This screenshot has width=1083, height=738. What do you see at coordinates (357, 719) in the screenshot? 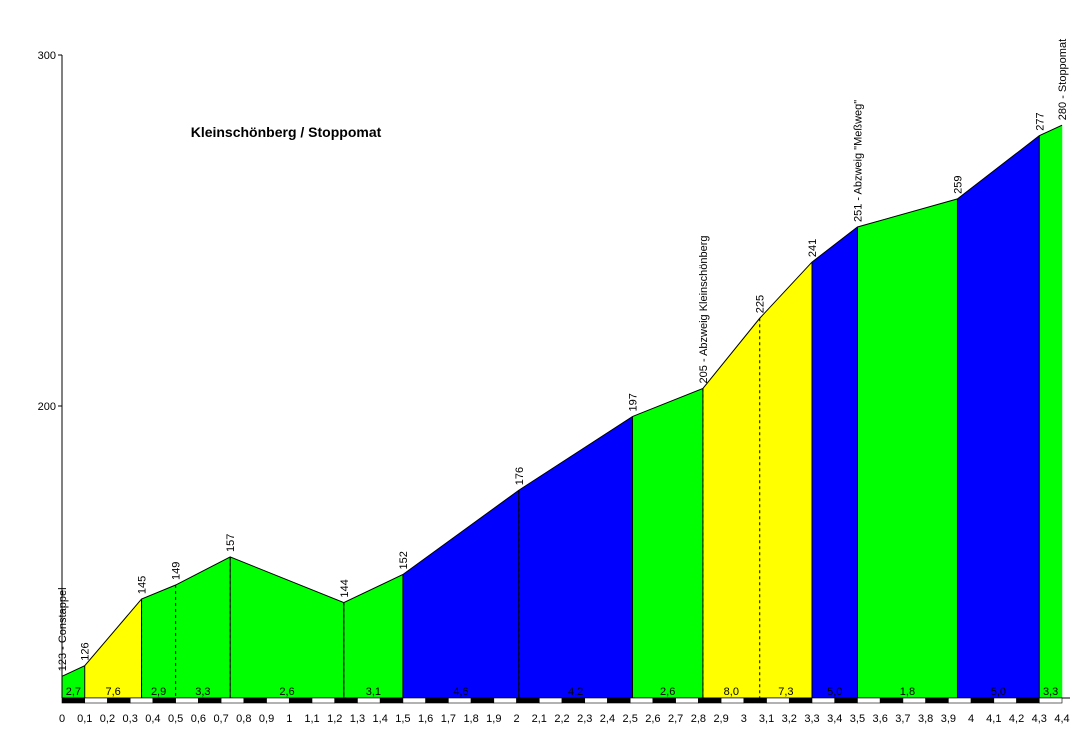
I see `x-tick-label: 1,3` at bounding box center [357, 719].